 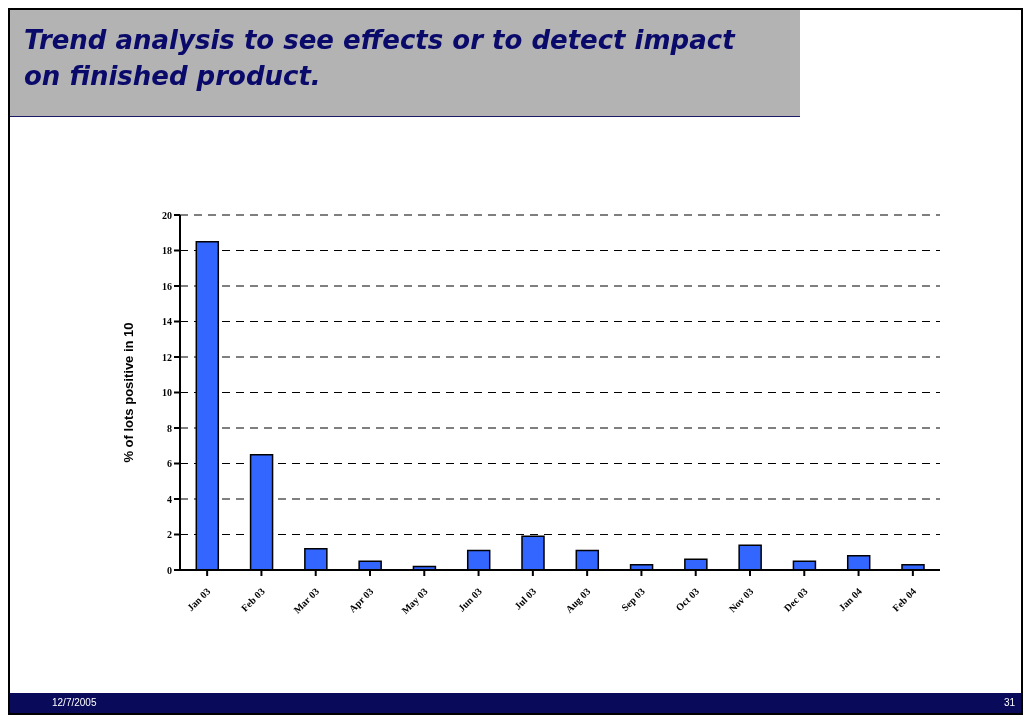 I want to click on x-tick-label: Feb 03, so click(x=252, y=599).